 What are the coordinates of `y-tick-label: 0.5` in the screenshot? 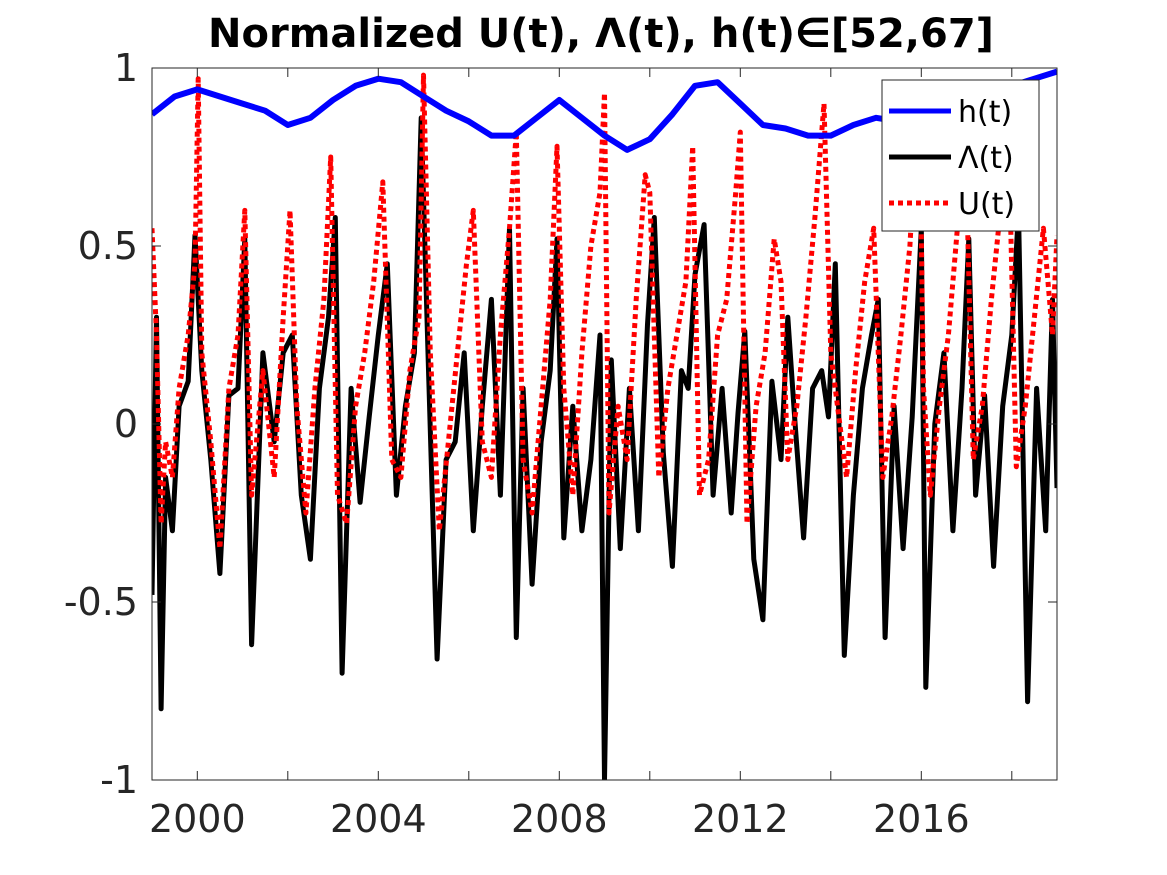 It's located at (108, 246).